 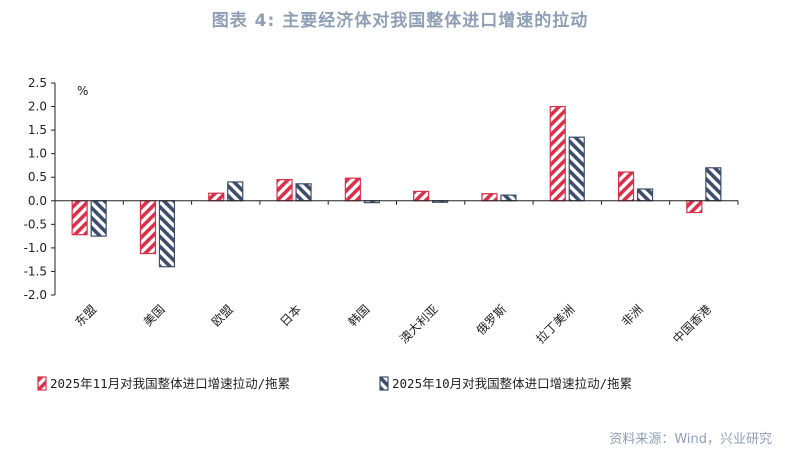 What do you see at coordinates (691, 324) in the screenshot?
I see `x-category-label: 中国香港` at bounding box center [691, 324].